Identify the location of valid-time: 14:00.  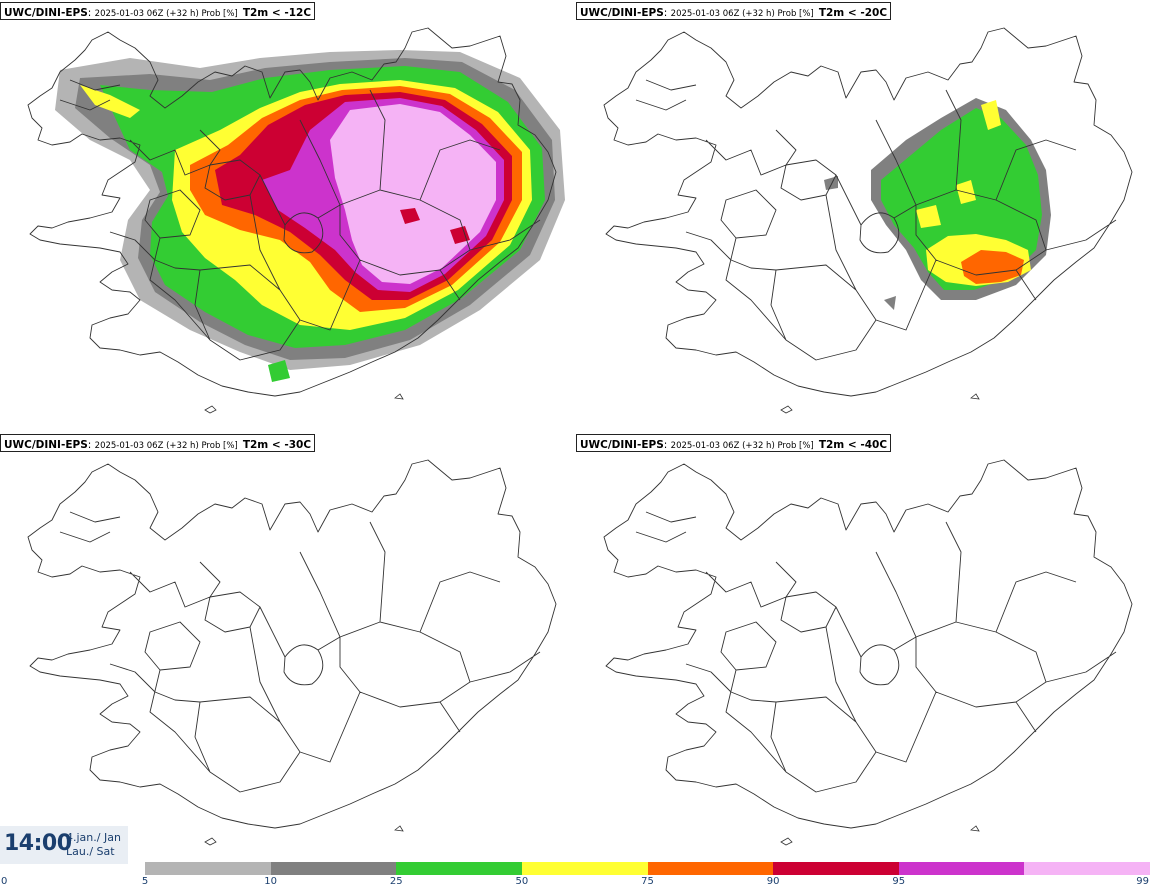
(38, 843).